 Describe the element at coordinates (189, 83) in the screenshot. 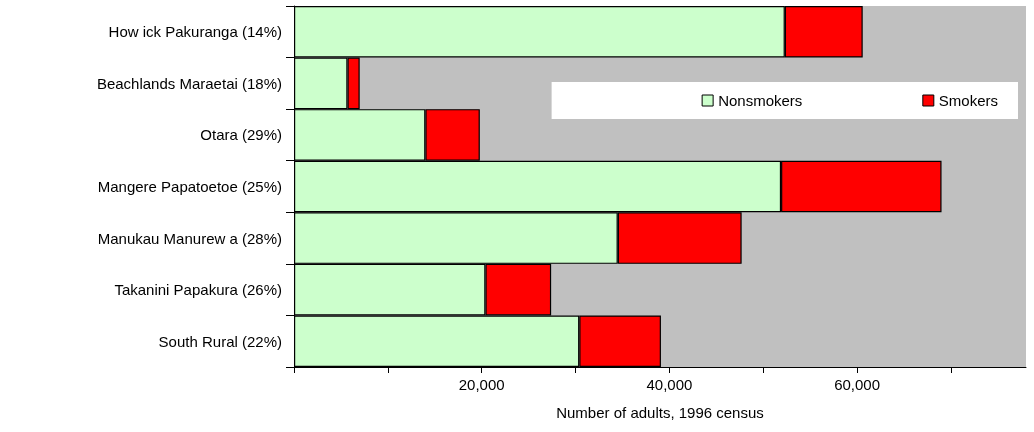

I see `y-tick-label: Beachlands Maraetai (18%)` at that location.